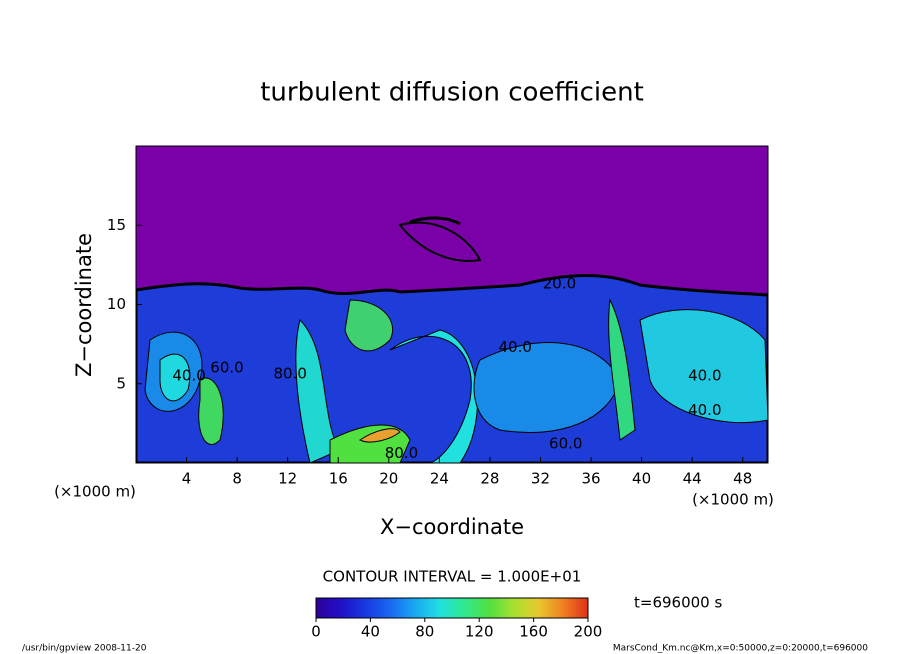 The width and height of the screenshot is (904, 654). I want to click on x-tick-label: 40, so click(641, 479).